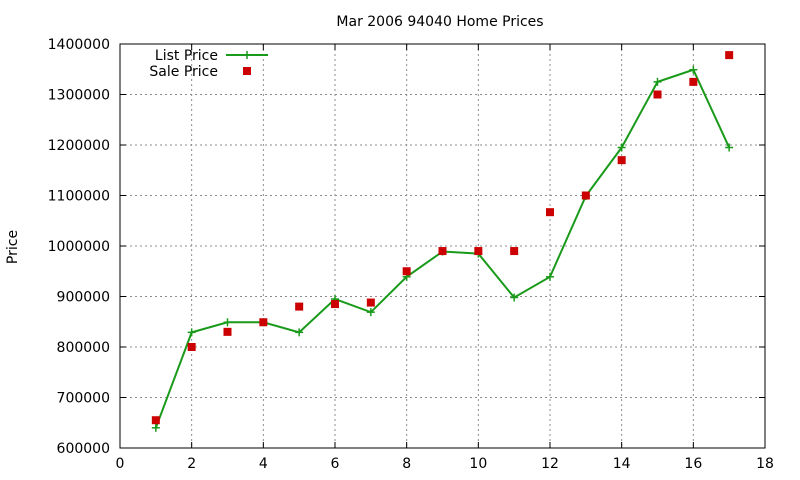 Image resolution: width=800 pixels, height=480 pixels. What do you see at coordinates (263, 464) in the screenshot?
I see `x-tick-label: 4` at bounding box center [263, 464].